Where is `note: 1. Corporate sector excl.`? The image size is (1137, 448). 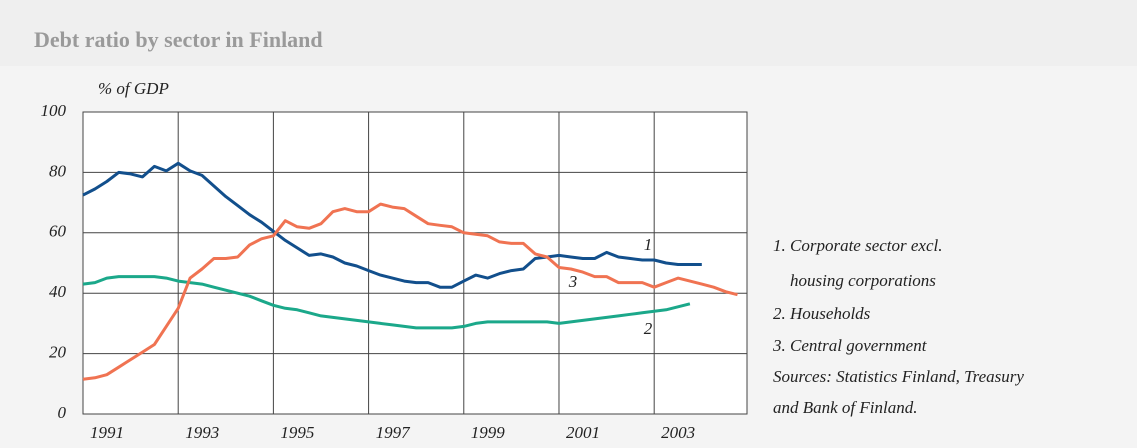
note: 1. Corporate sector excl. is located at coordinates (858, 245).